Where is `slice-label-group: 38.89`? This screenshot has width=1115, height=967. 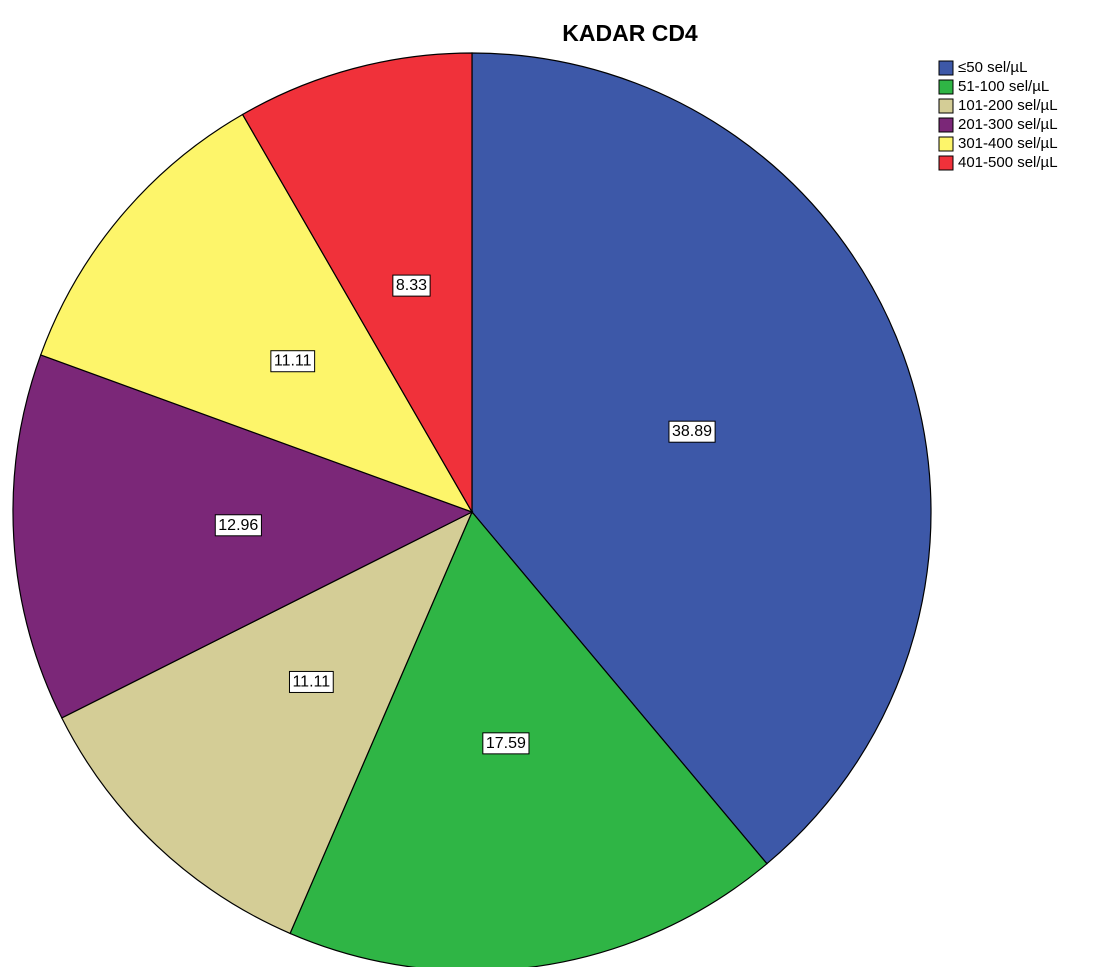 slice-label-group: 38.89 is located at coordinates (692, 431).